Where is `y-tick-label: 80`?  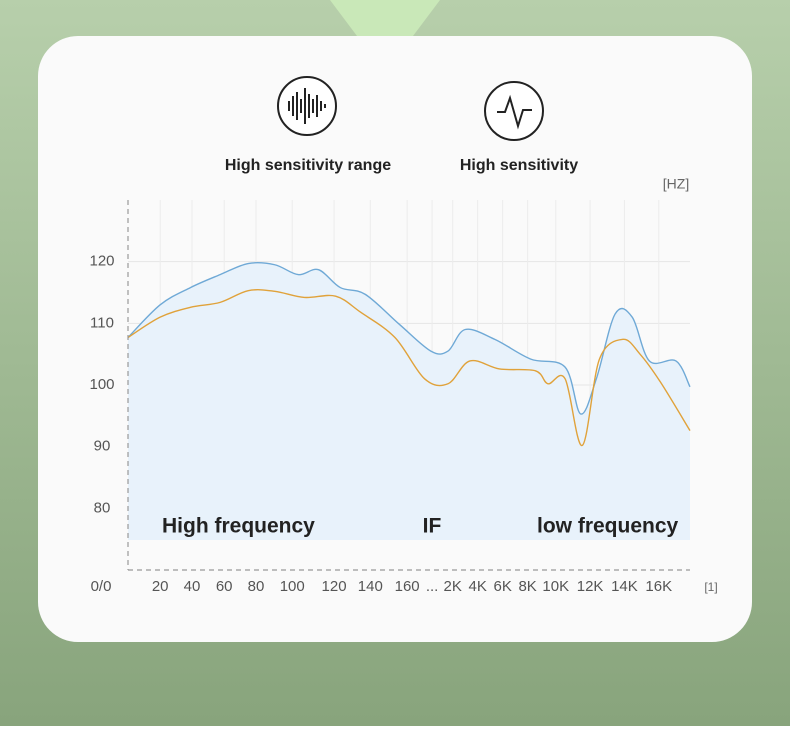 y-tick-label: 80 is located at coordinates (102, 507).